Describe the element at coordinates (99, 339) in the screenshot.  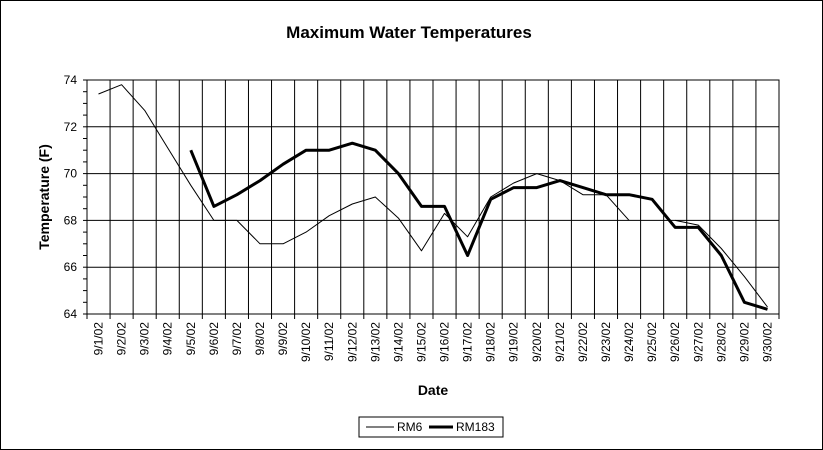
I see `x-tick-label: 9/1/02` at that location.